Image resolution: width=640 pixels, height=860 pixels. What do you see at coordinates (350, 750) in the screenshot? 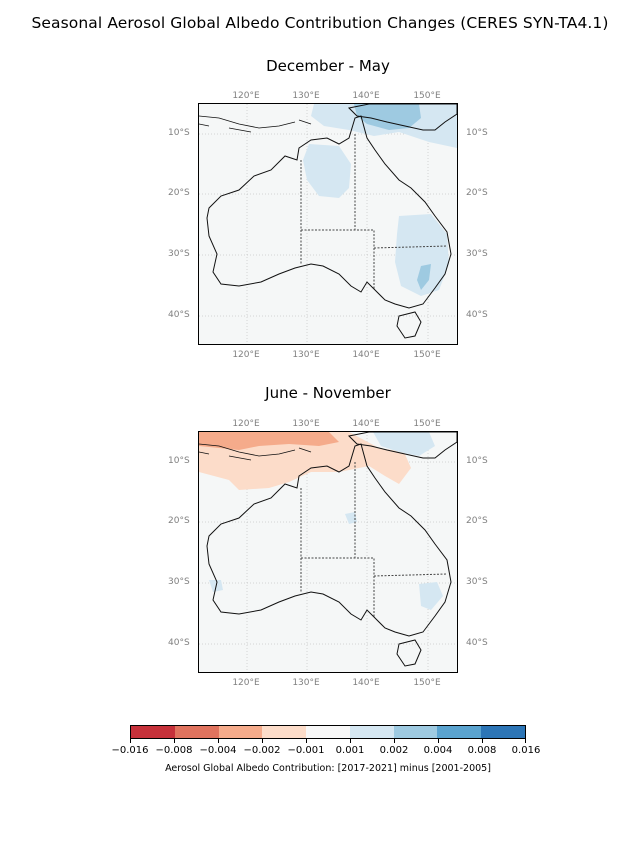
I see `colorbar-tick-label: 0.001` at bounding box center [350, 750].